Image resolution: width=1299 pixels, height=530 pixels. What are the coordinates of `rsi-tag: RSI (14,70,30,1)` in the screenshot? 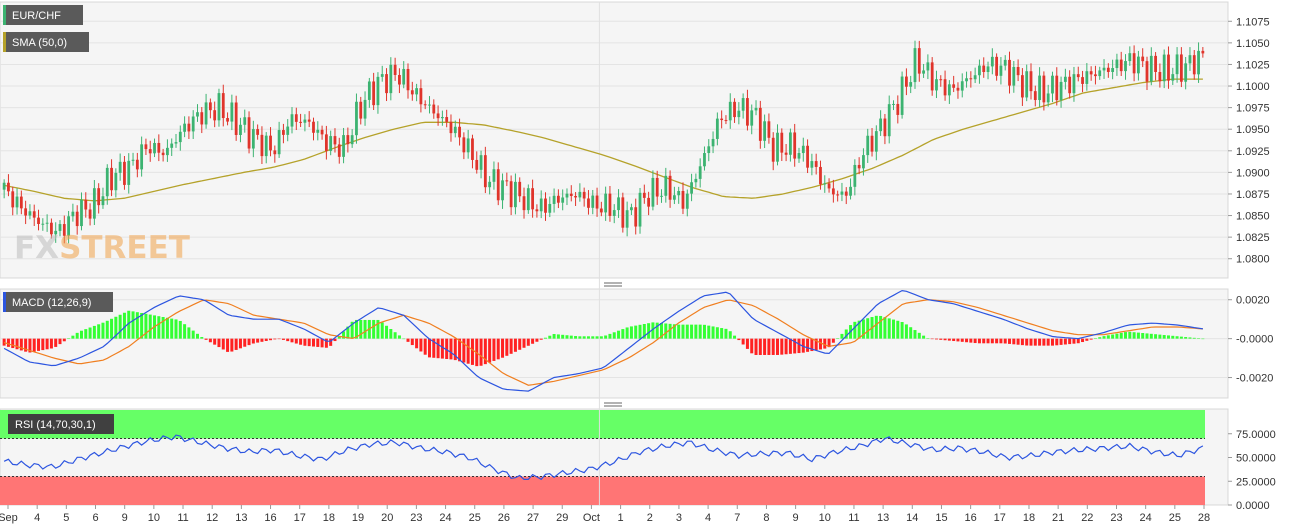 It's located at (61, 424).